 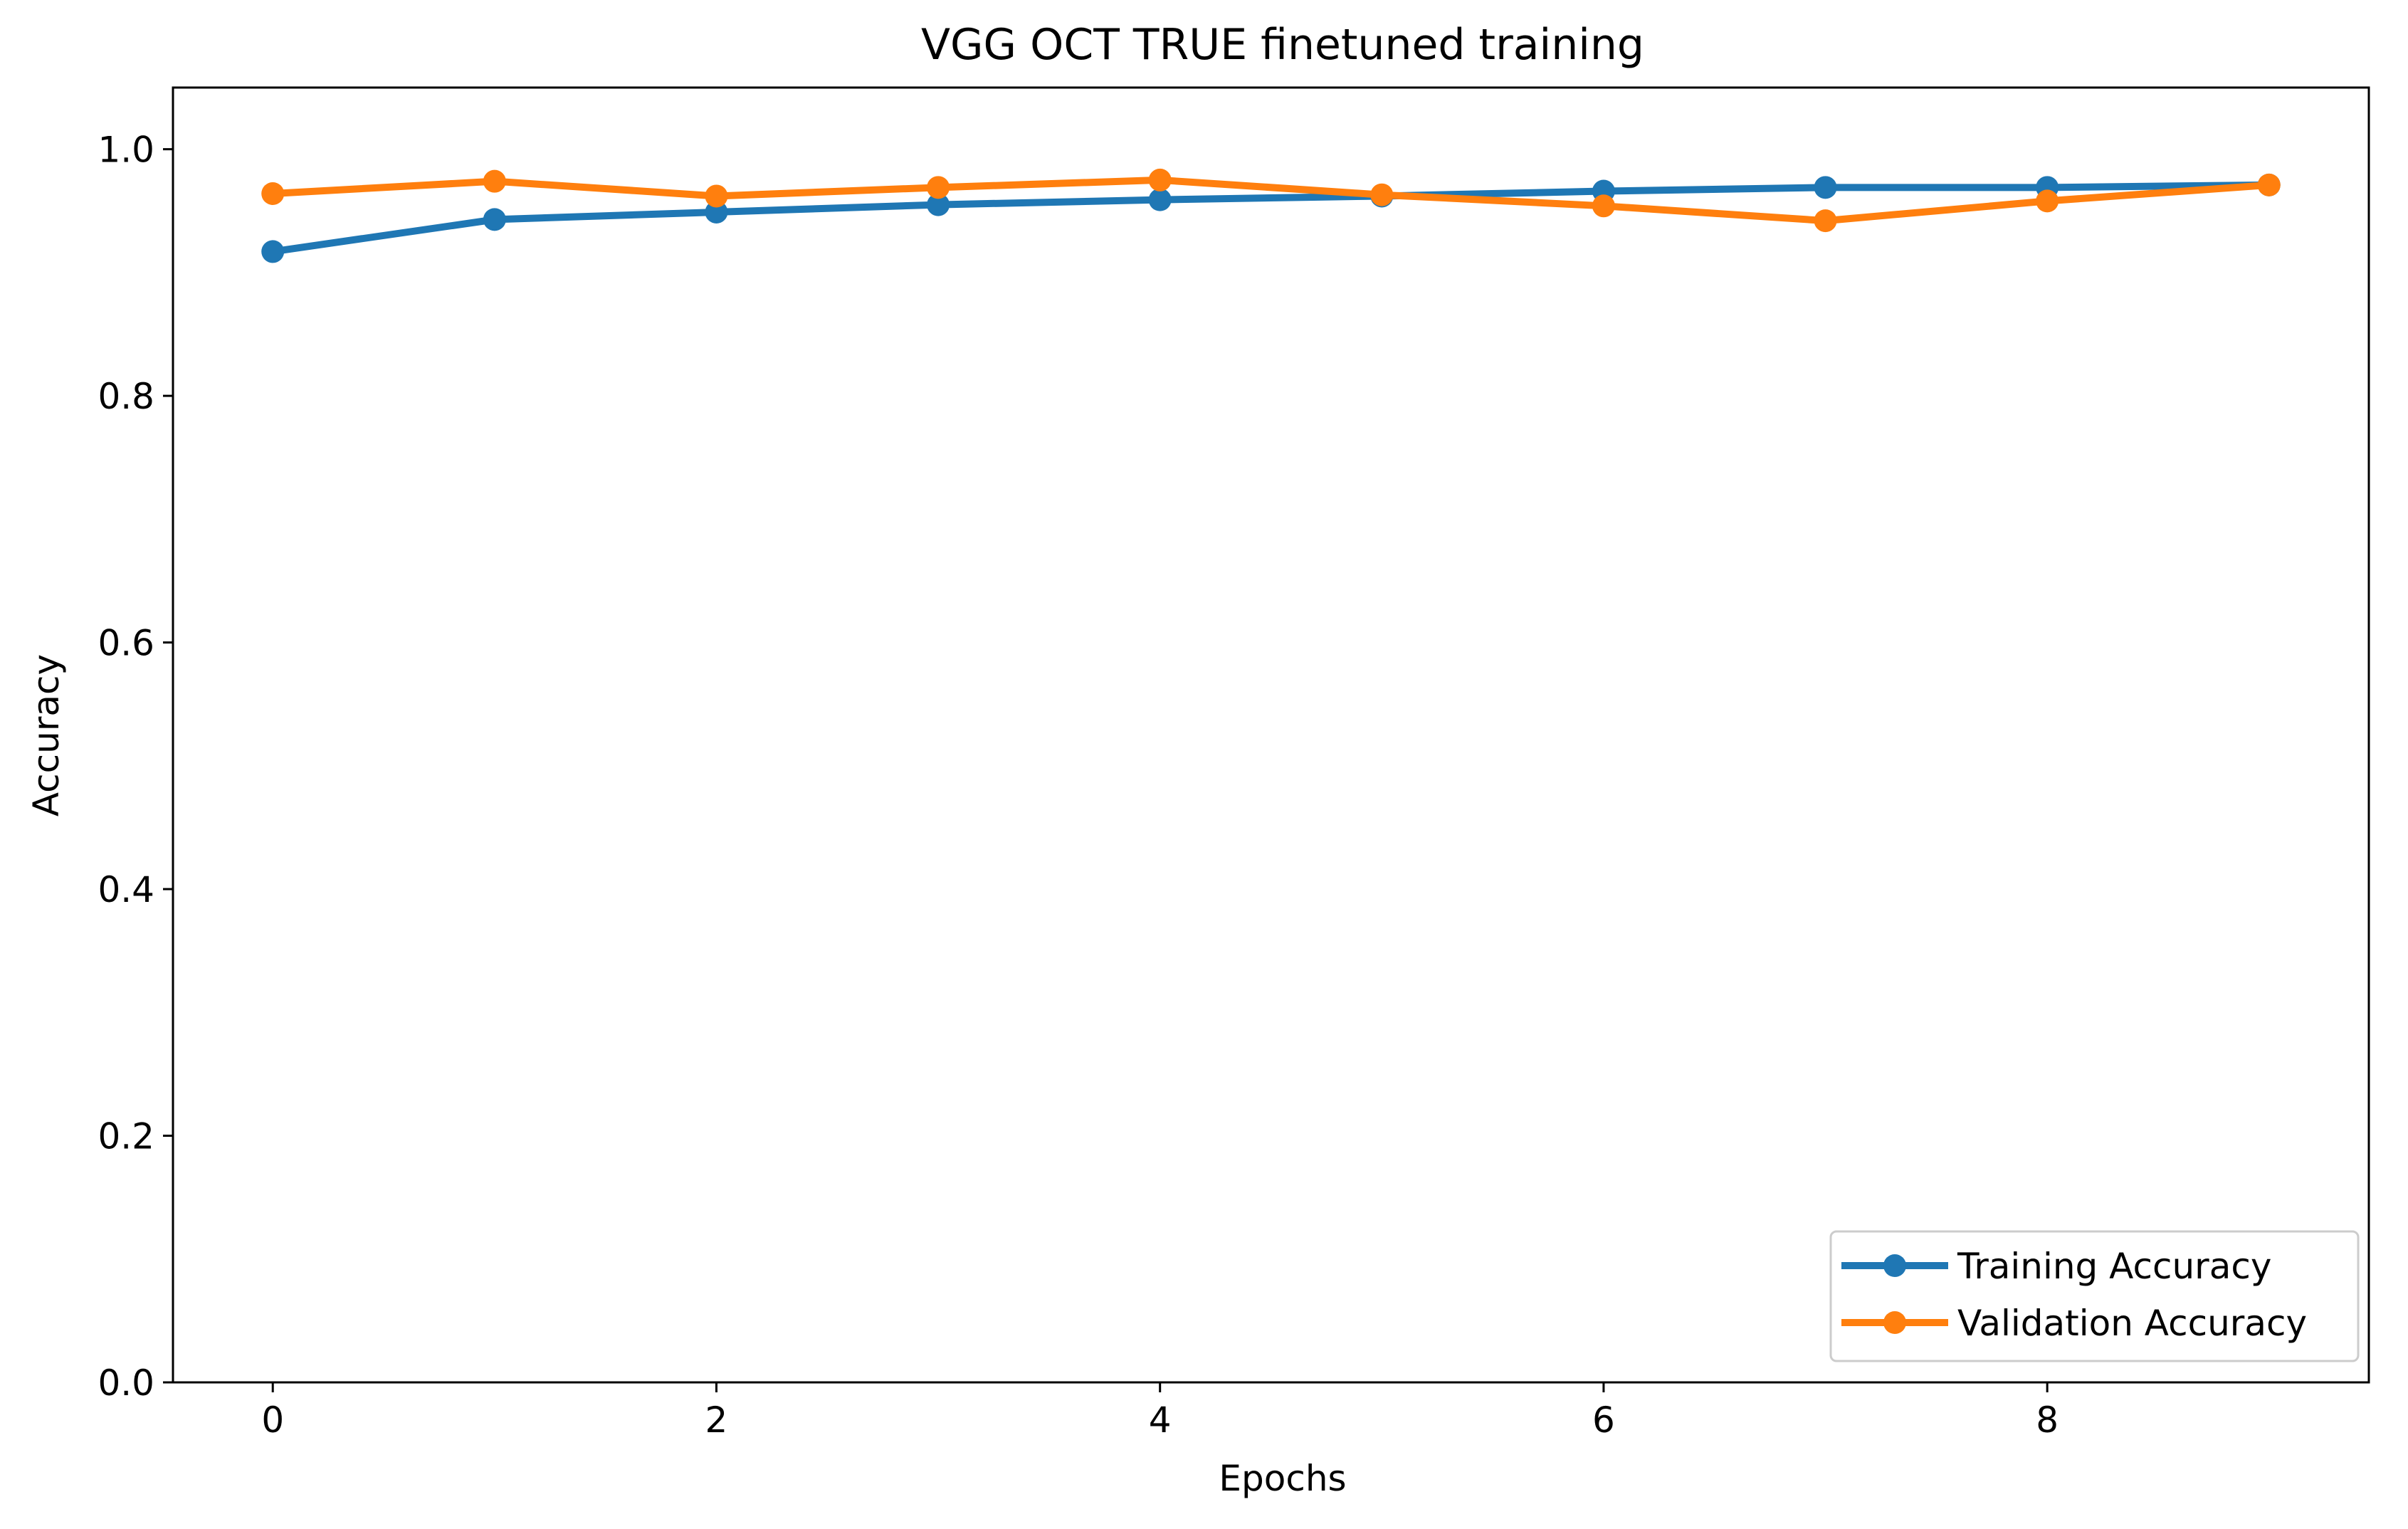 What do you see at coordinates (1161, 1420) in the screenshot?
I see `x-tick-label: 4` at bounding box center [1161, 1420].